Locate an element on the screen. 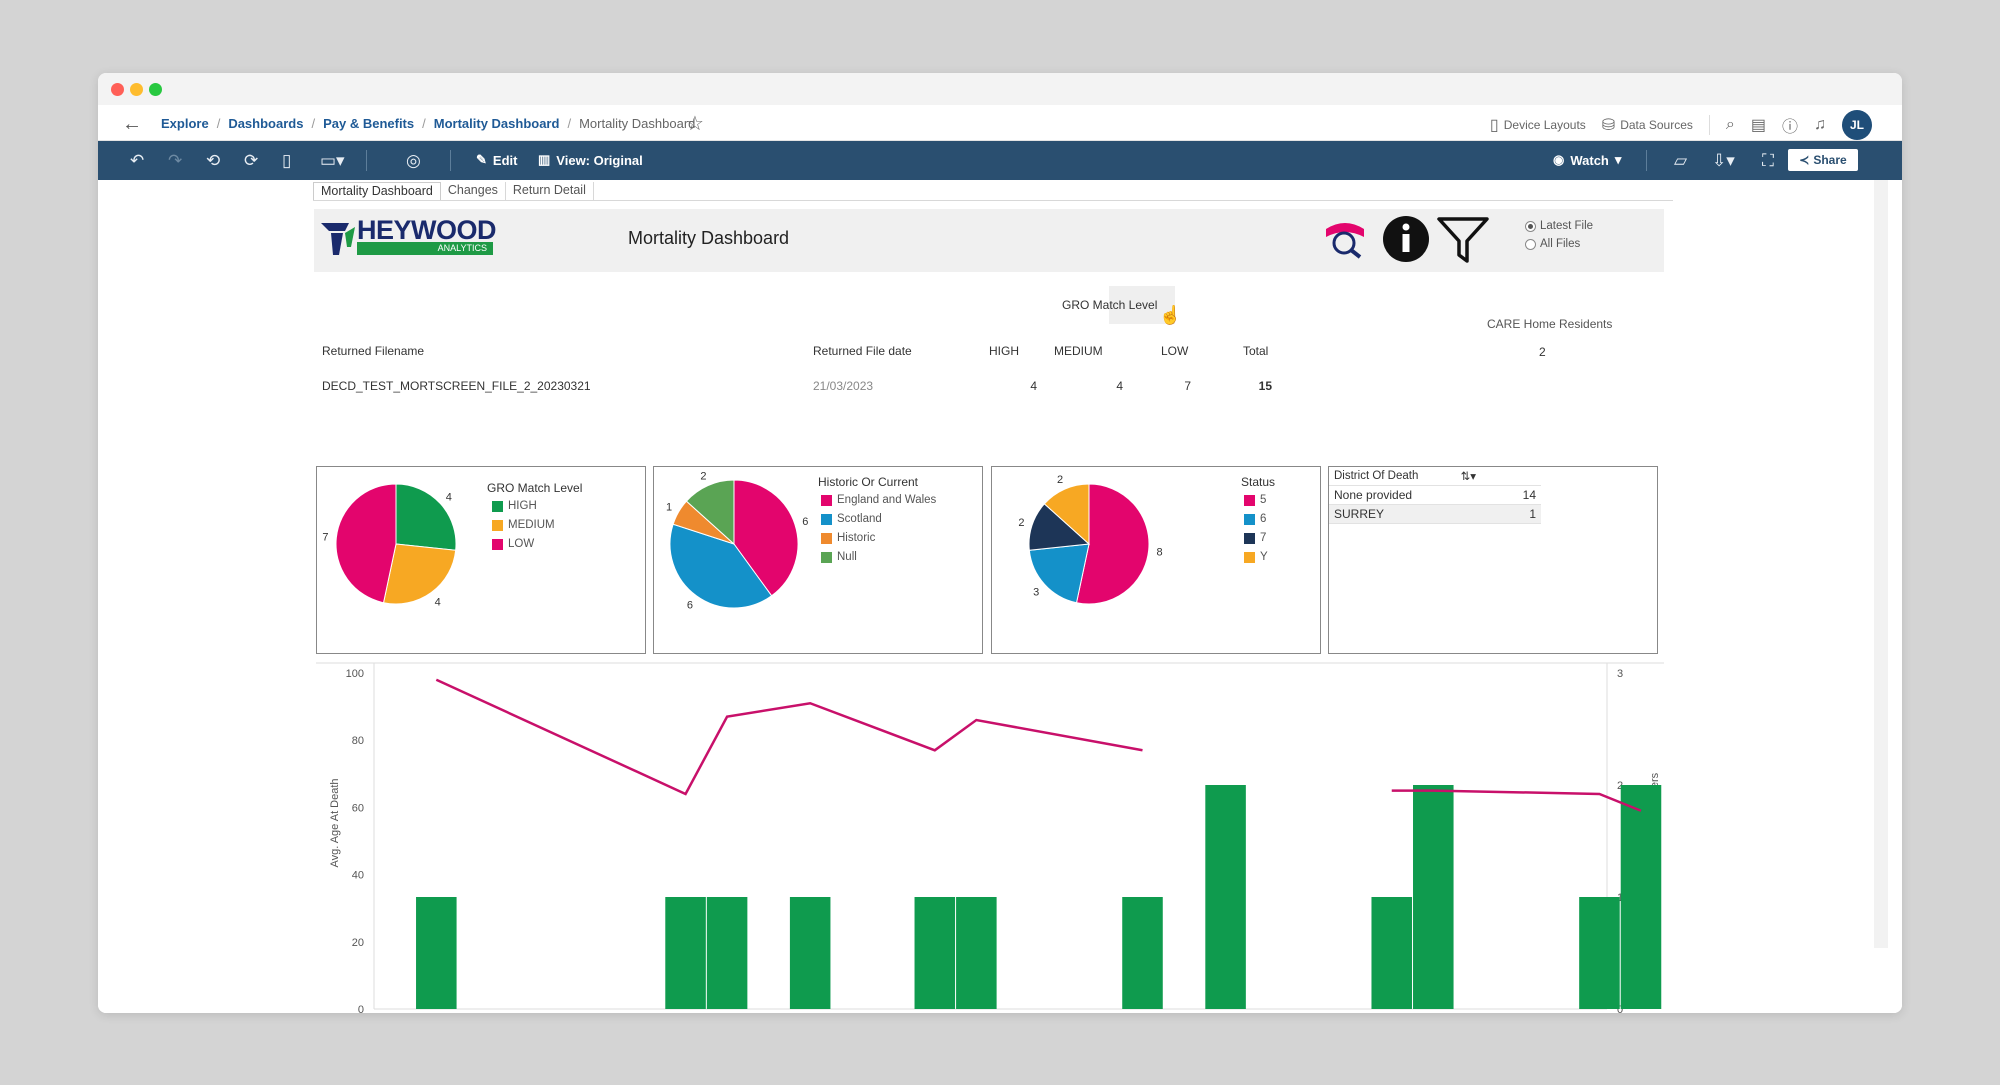 This screenshot has height=1085, width=2000. breadcrumb-pay-benefits: Pay & Benefits is located at coordinates (369, 123).